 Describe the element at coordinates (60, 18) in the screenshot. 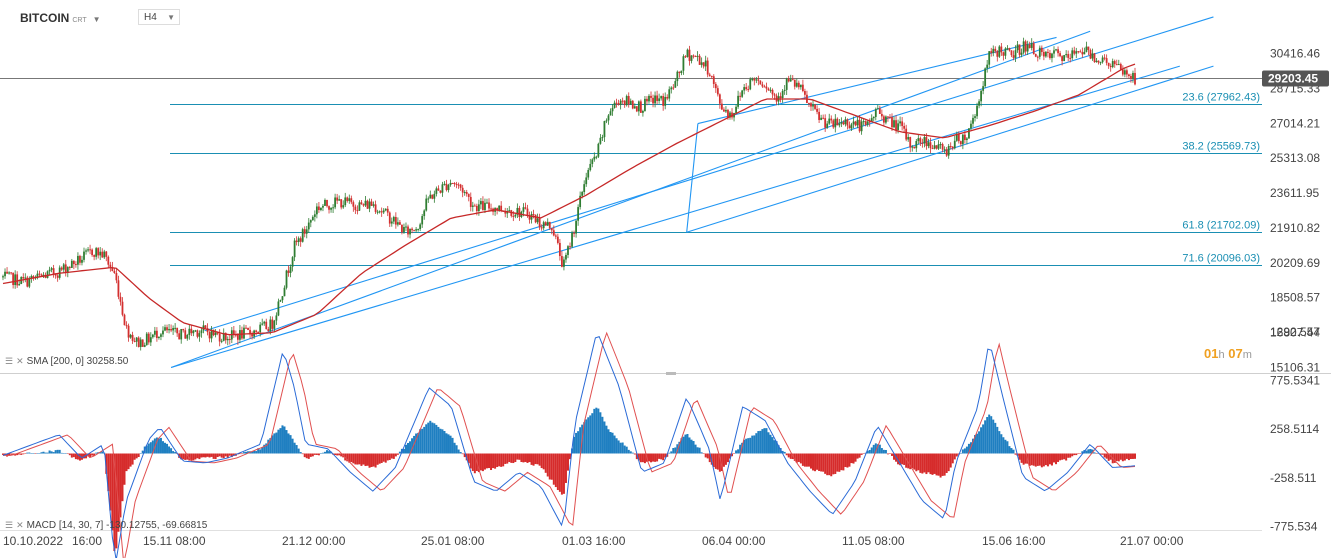

I see `symbol-selector: BITCOIN CRT ▼` at that location.